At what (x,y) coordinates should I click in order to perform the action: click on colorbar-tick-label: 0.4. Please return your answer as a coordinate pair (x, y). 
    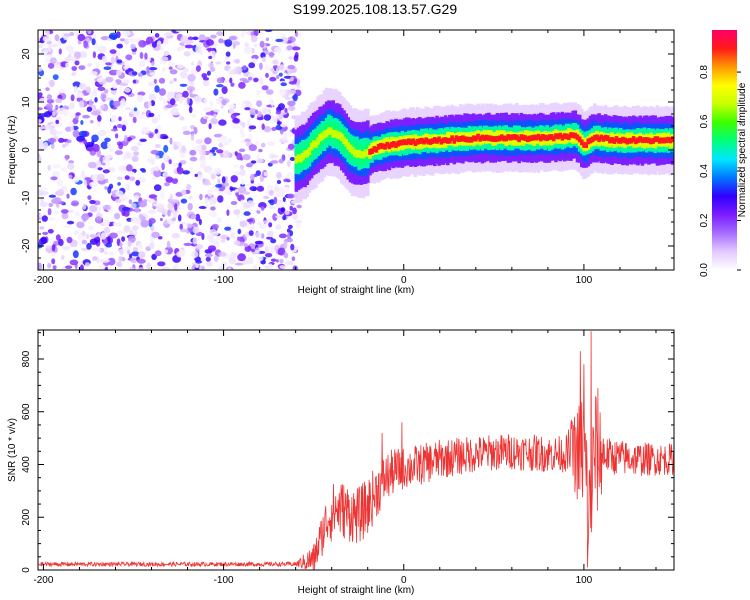
    Looking at the image, I should click on (704, 171).